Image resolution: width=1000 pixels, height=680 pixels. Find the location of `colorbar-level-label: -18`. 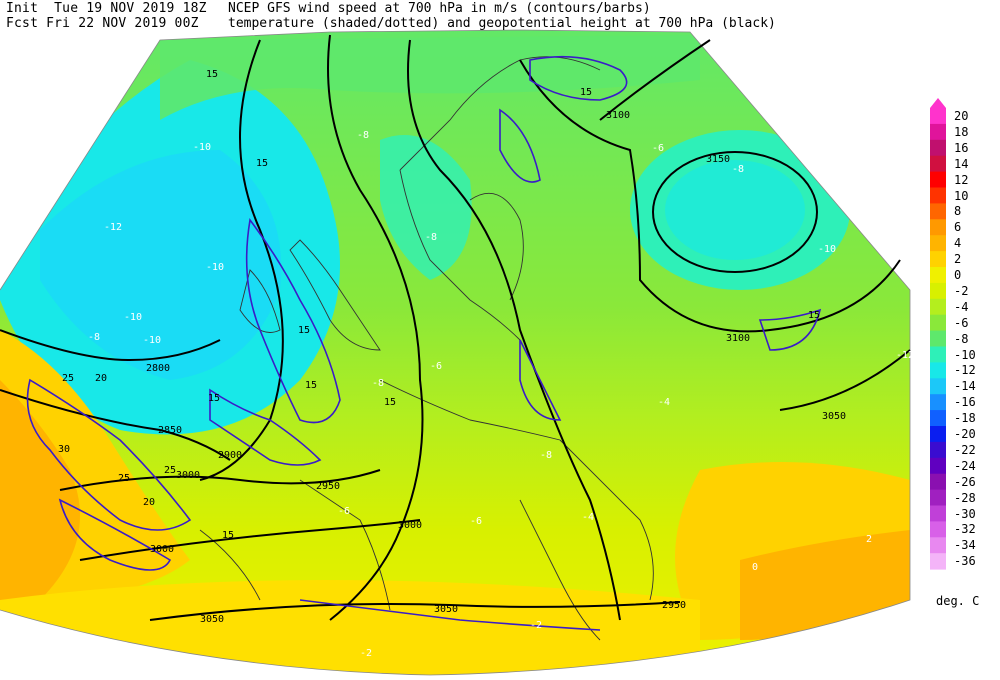

colorbar-level-label: -18 is located at coordinates (965, 418).